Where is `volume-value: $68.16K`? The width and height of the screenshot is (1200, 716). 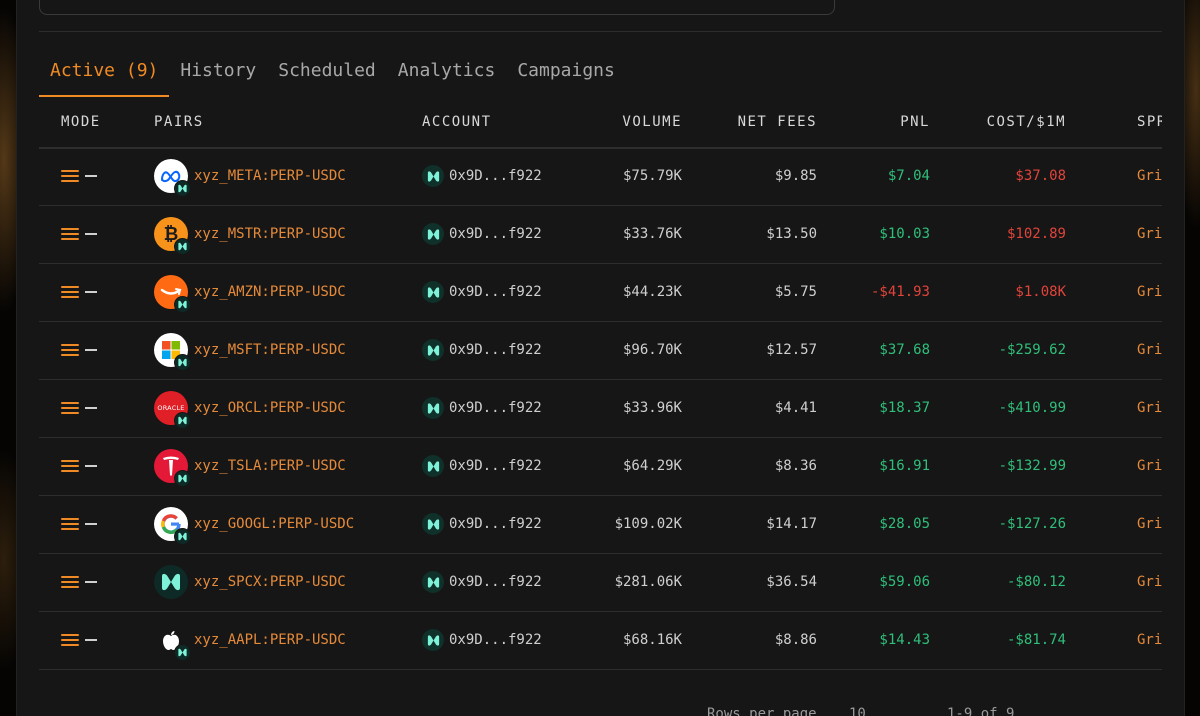
volume-value: $68.16K is located at coordinates (652, 640).